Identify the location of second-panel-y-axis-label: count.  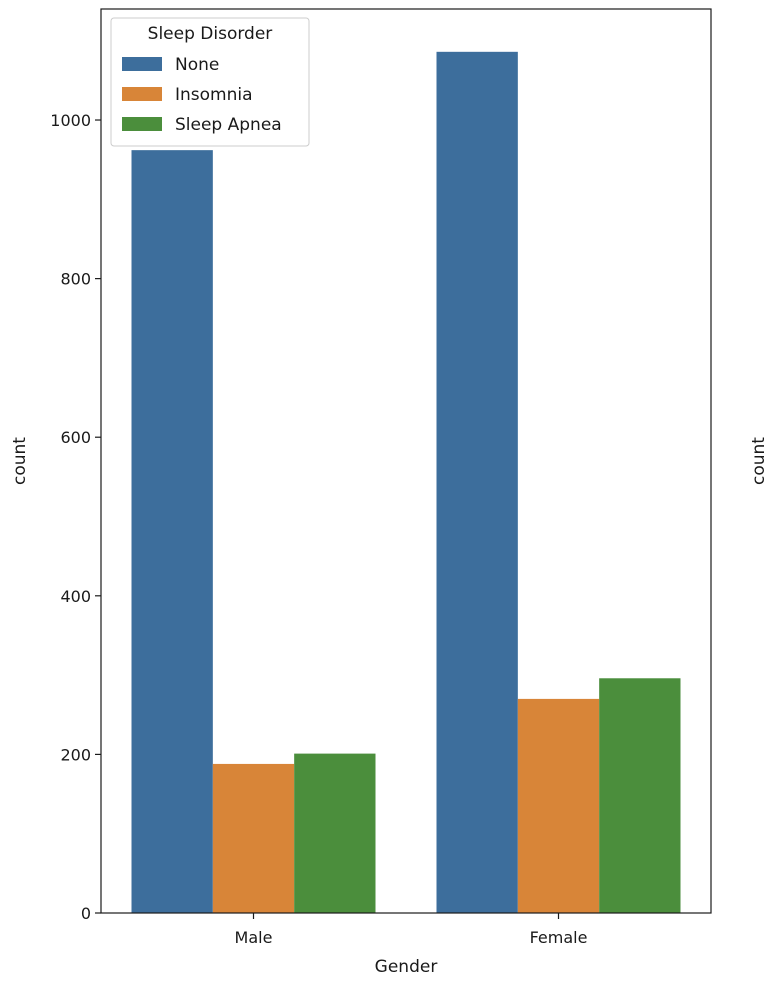
(757, 461).